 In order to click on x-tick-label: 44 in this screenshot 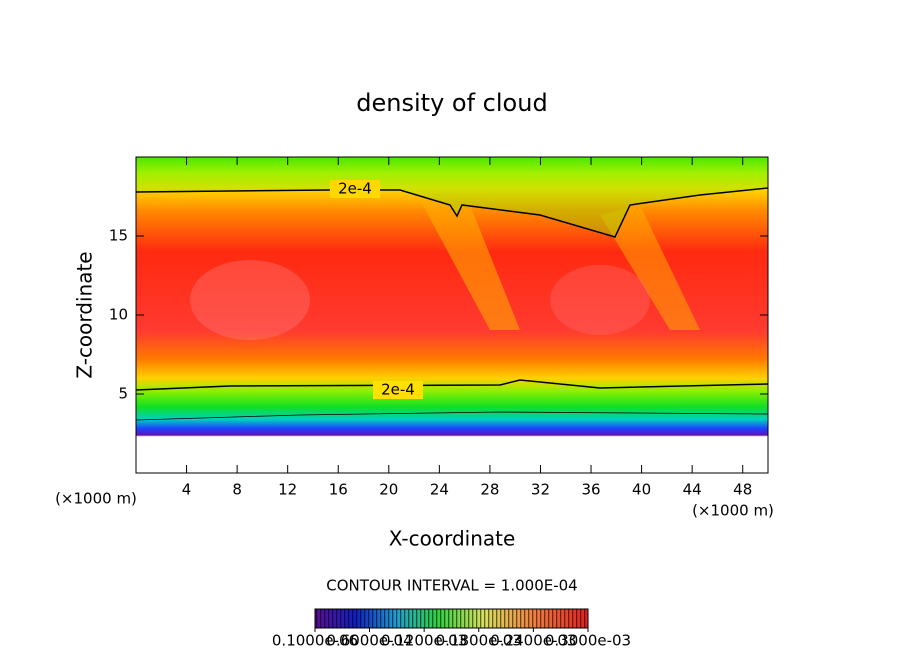, I will do `click(692, 490)`.